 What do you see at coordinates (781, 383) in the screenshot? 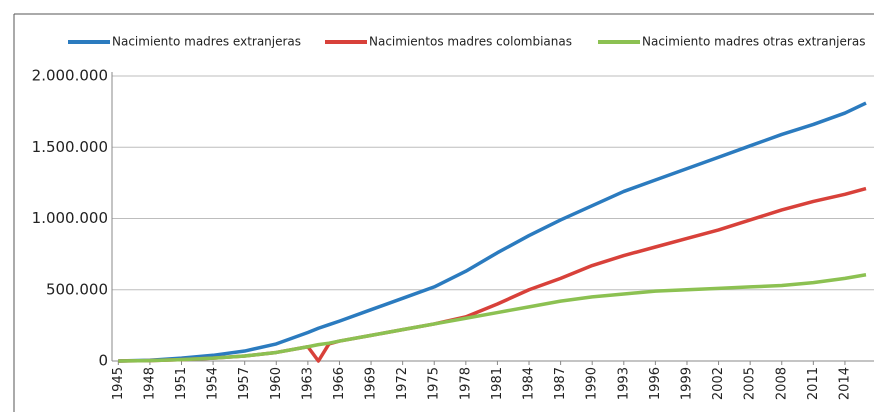
I see `x-tick-label: 2008` at bounding box center [781, 383].